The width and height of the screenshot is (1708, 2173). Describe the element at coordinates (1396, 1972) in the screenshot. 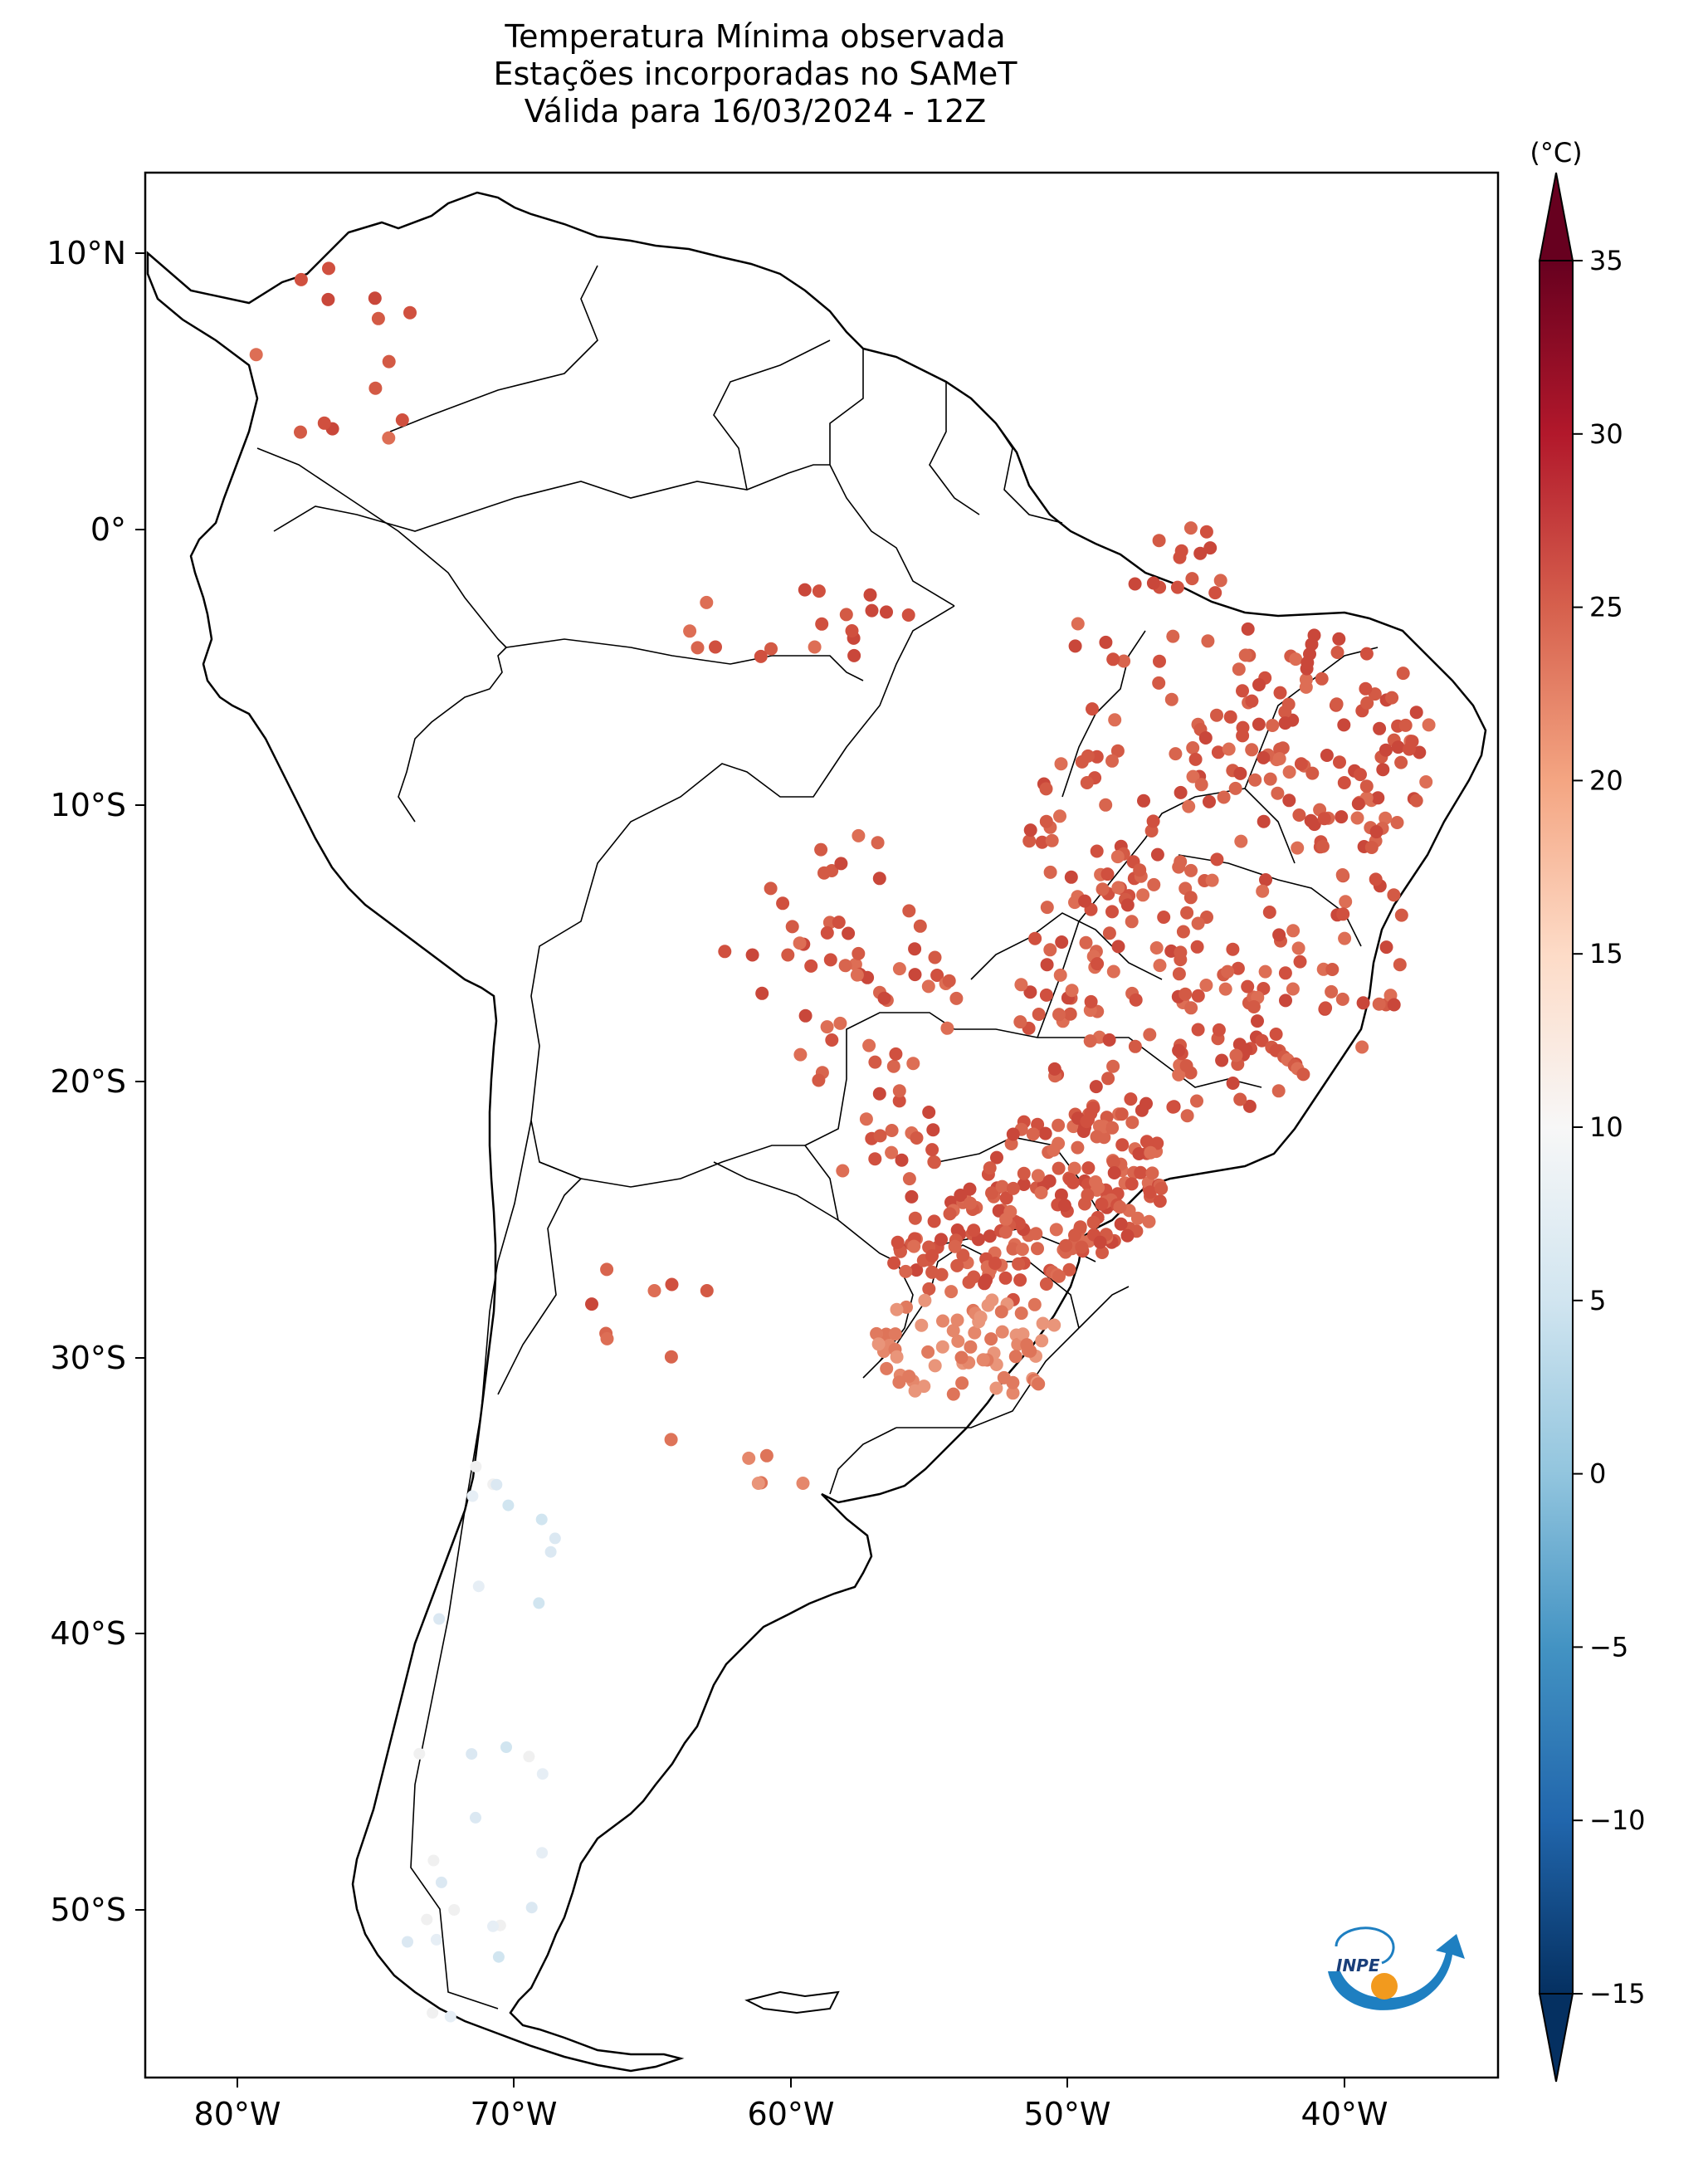

I see `logo-arrow-icon` at that location.